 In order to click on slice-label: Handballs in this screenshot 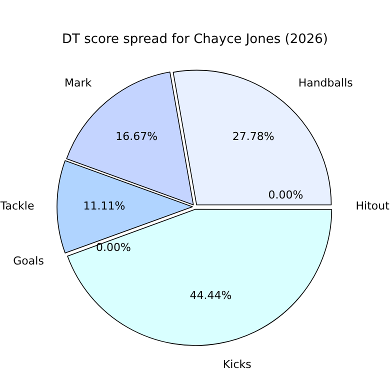, I will do `click(326, 83)`.